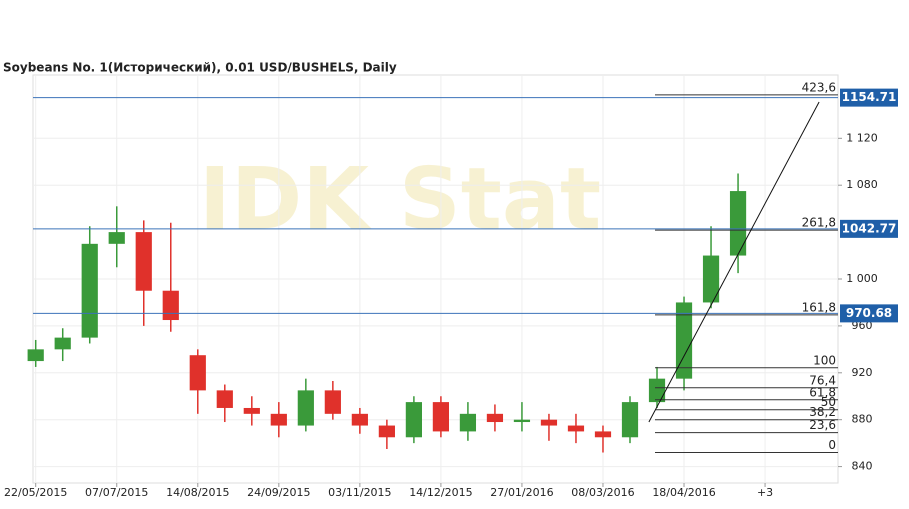  I want to click on price-label: 1042.77, so click(869, 228).